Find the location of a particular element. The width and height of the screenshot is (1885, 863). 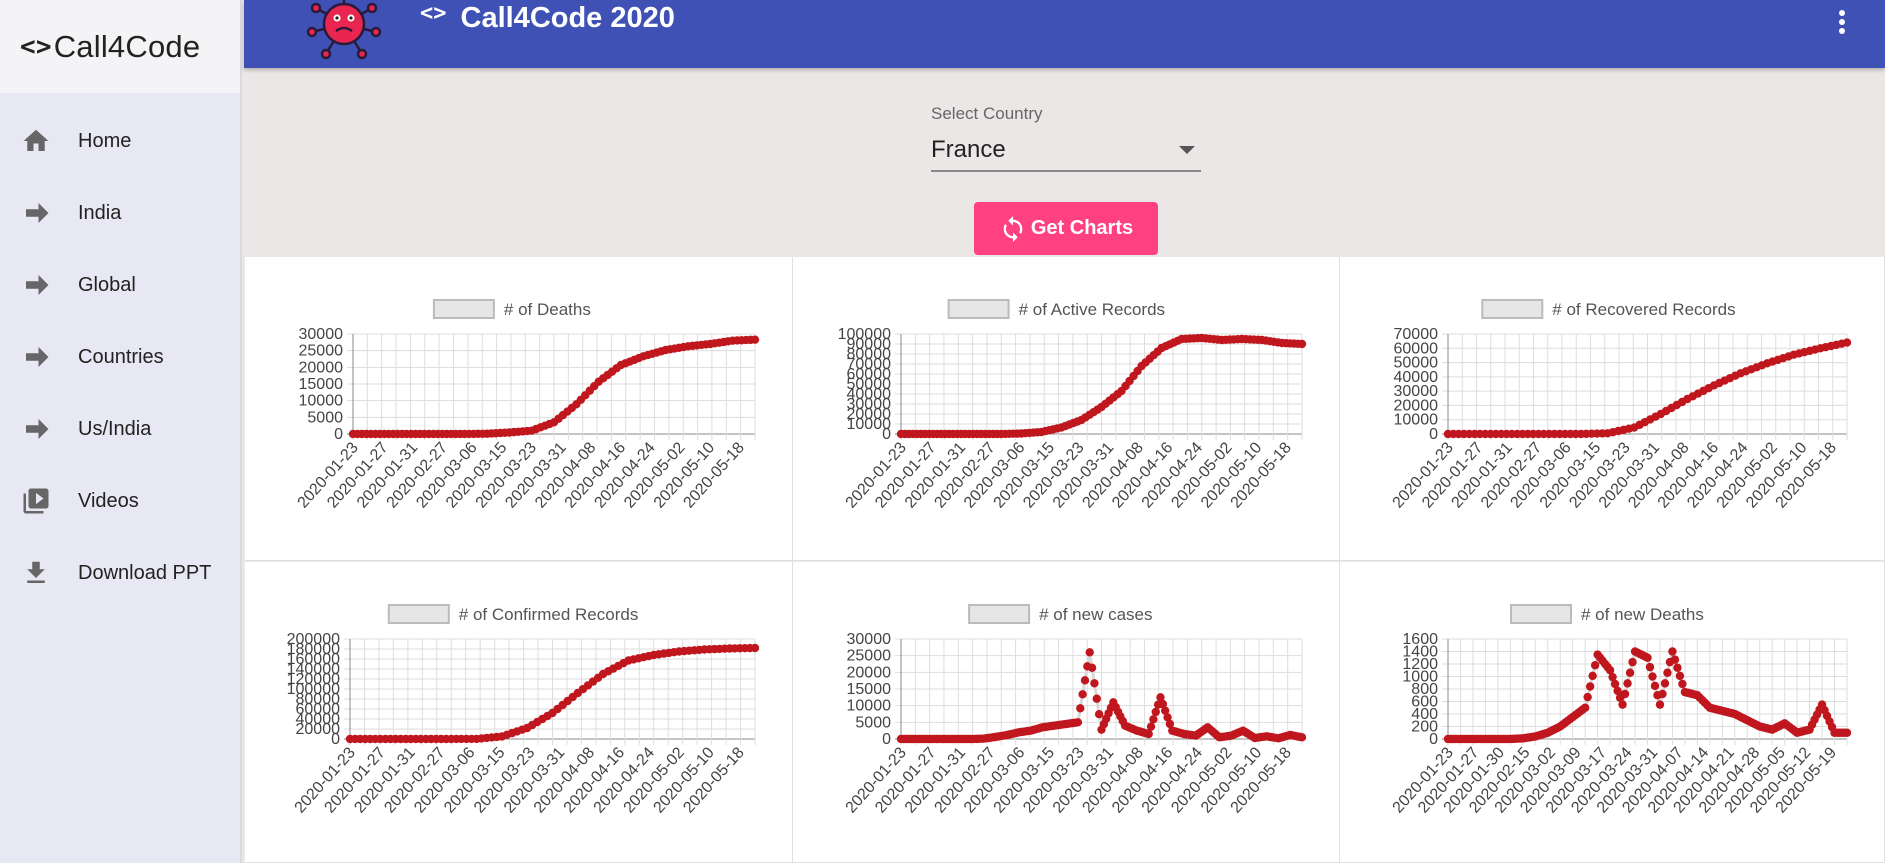

sidebar-item-label: India is located at coordinates (99, 213).